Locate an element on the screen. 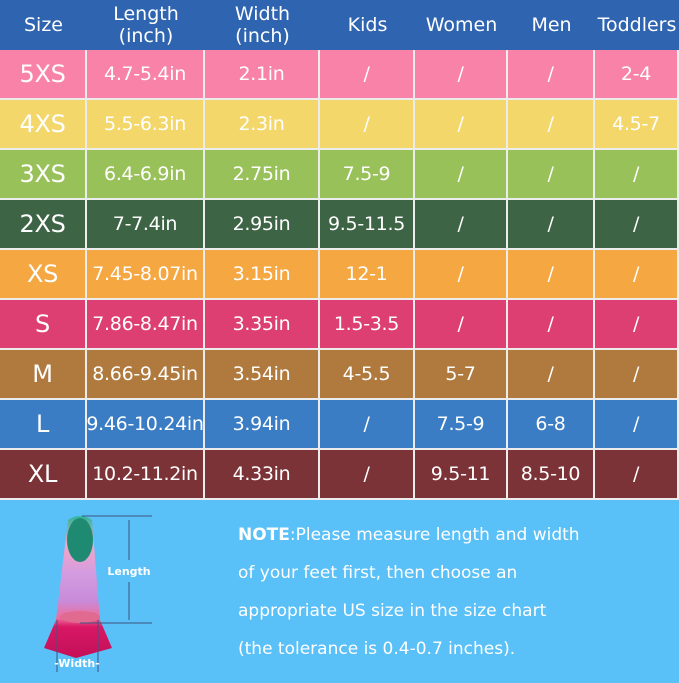 The image size is (679, 683). size-cell: 2XS is located at coordinates (43, 225).